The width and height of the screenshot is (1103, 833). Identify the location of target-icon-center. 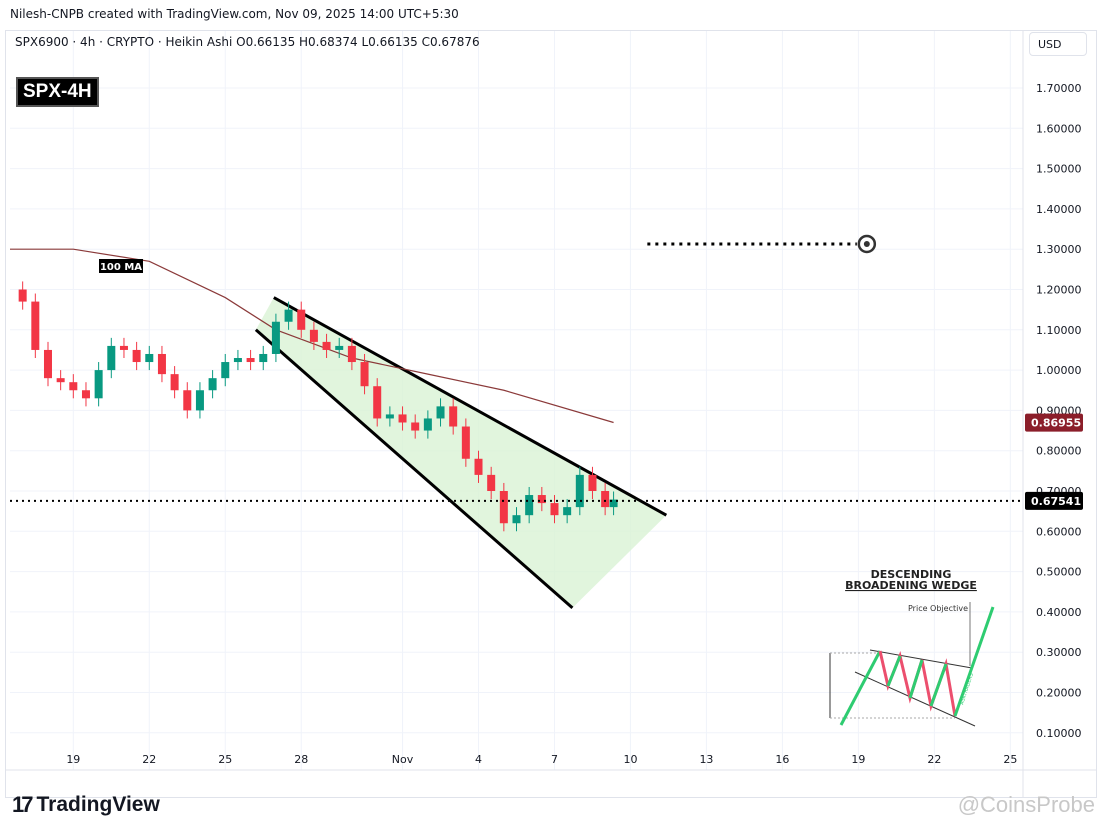
(866, 243).